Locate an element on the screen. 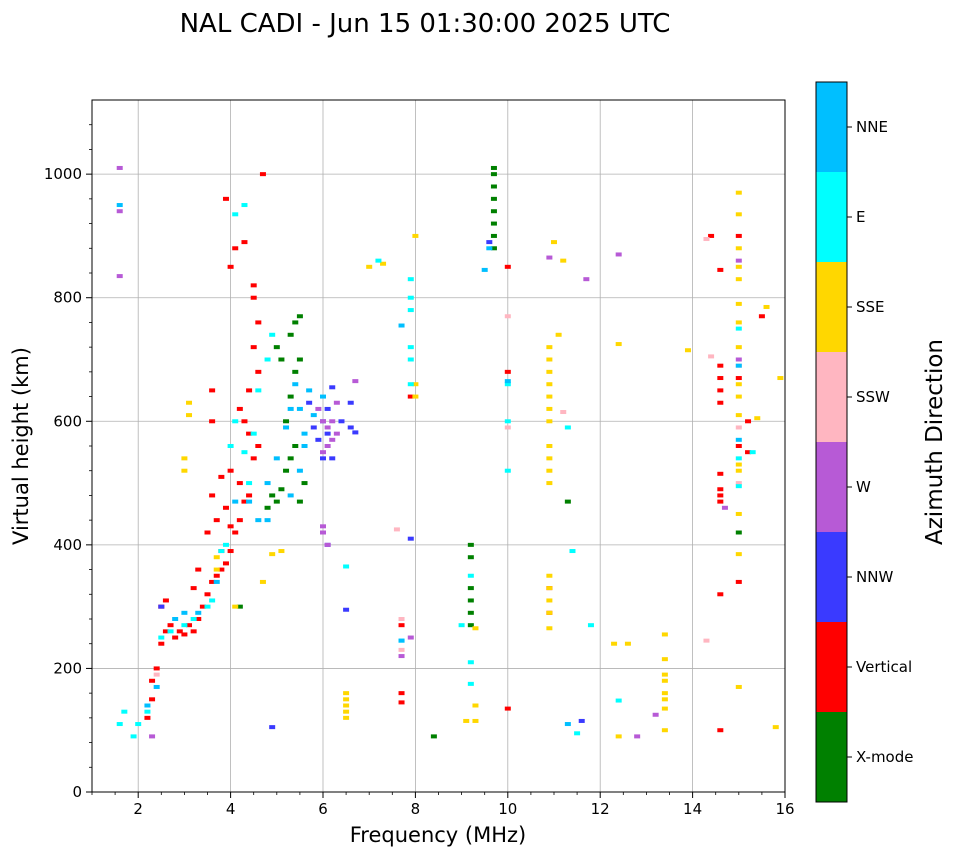  colorbar-segment-nne is located at coordinates (831, 127).